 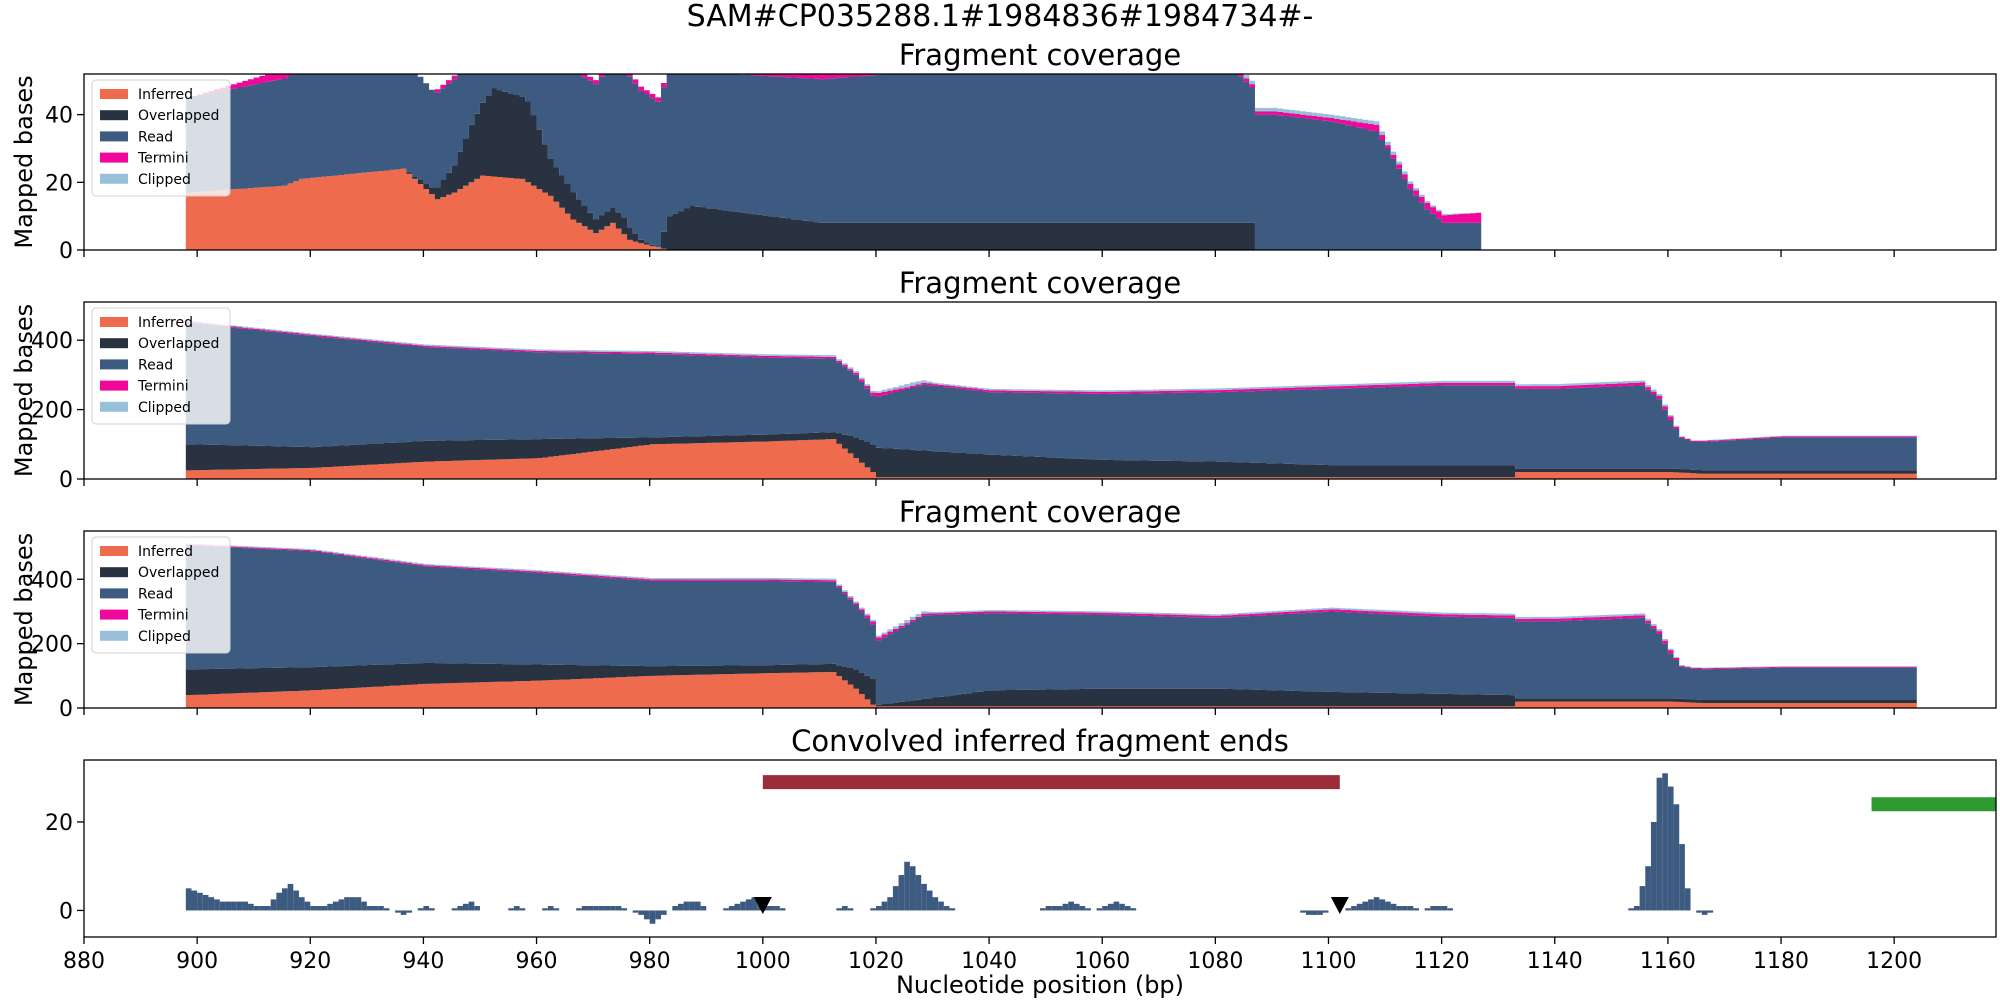 What do you see at coordinates (114, 136) in the screenshot?
I see `legend-swatch-read` at bounding box center [114, 136].